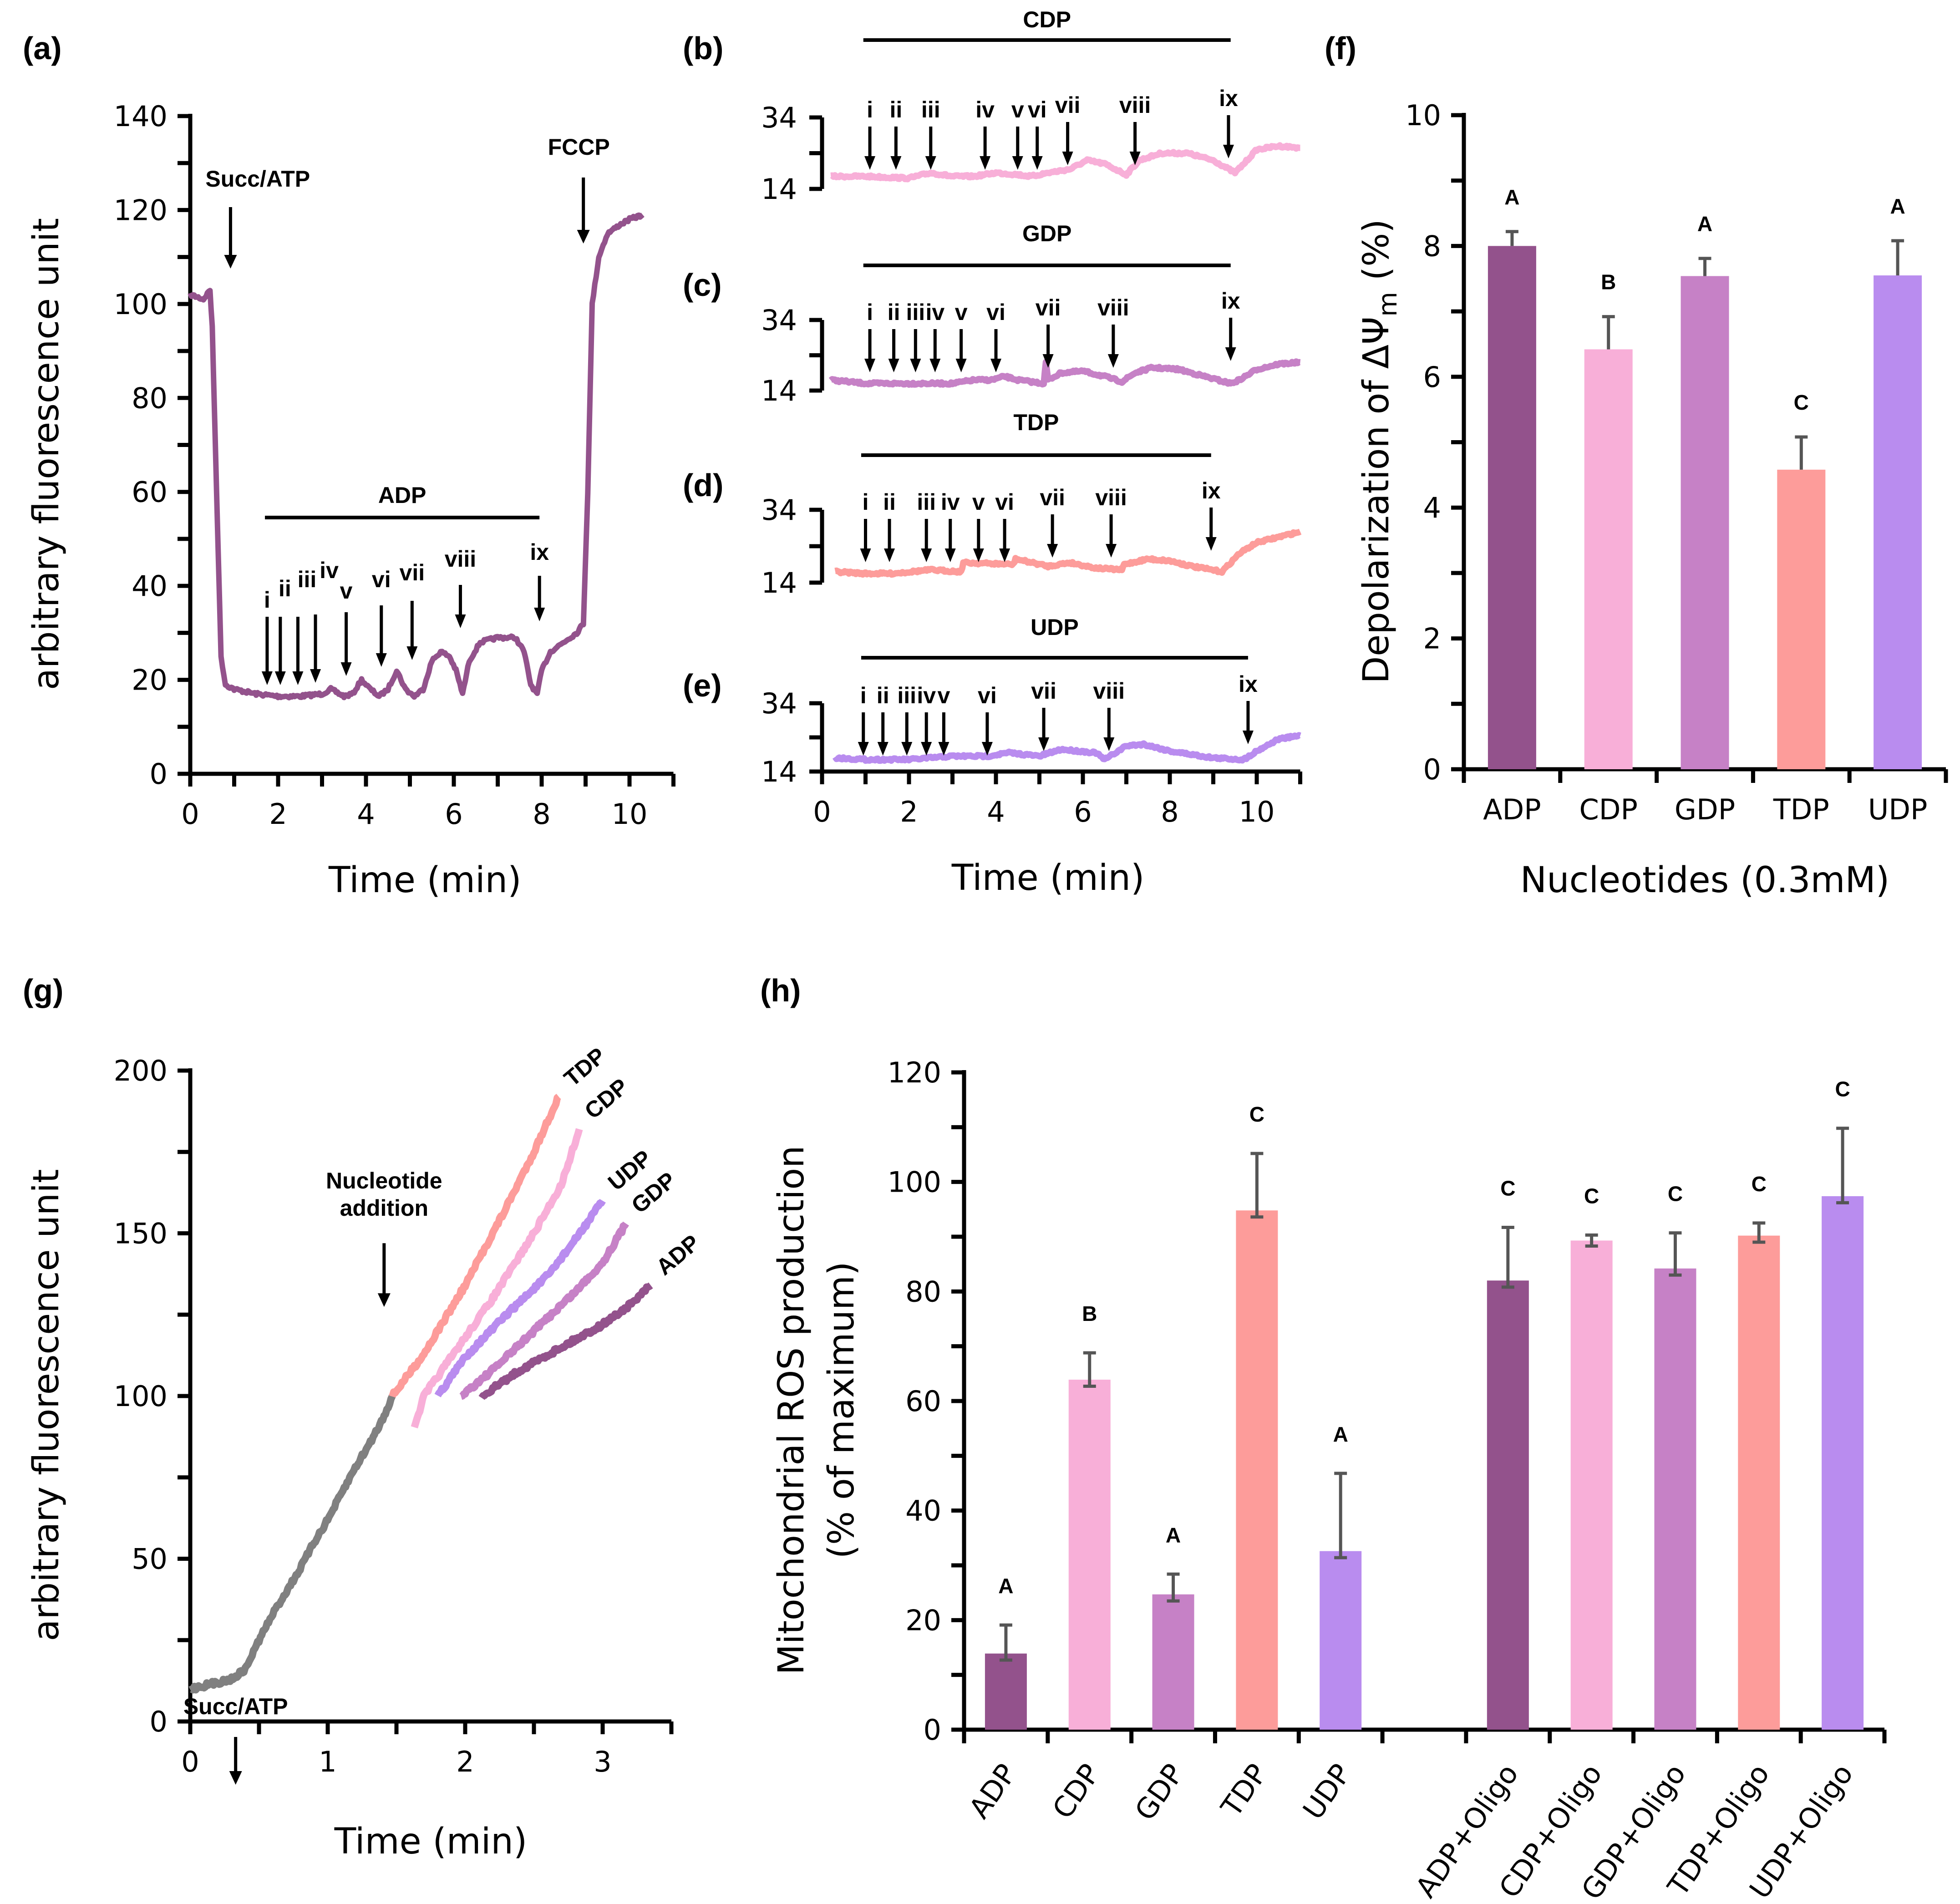 The width and height of the screenshot is (1960, 1904). What do you see at coordinates (1705, 523) in the screenshot?
I see `bar-GDP` at bounding box center [1705, 523].